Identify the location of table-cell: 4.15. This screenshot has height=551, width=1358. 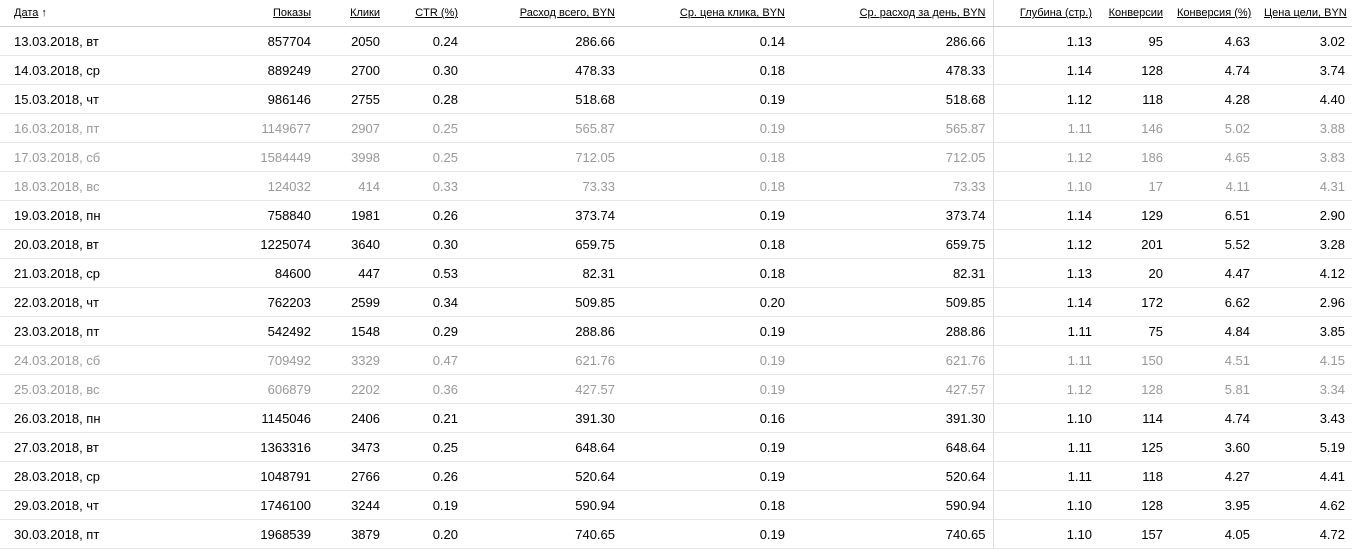
(1304, 360).